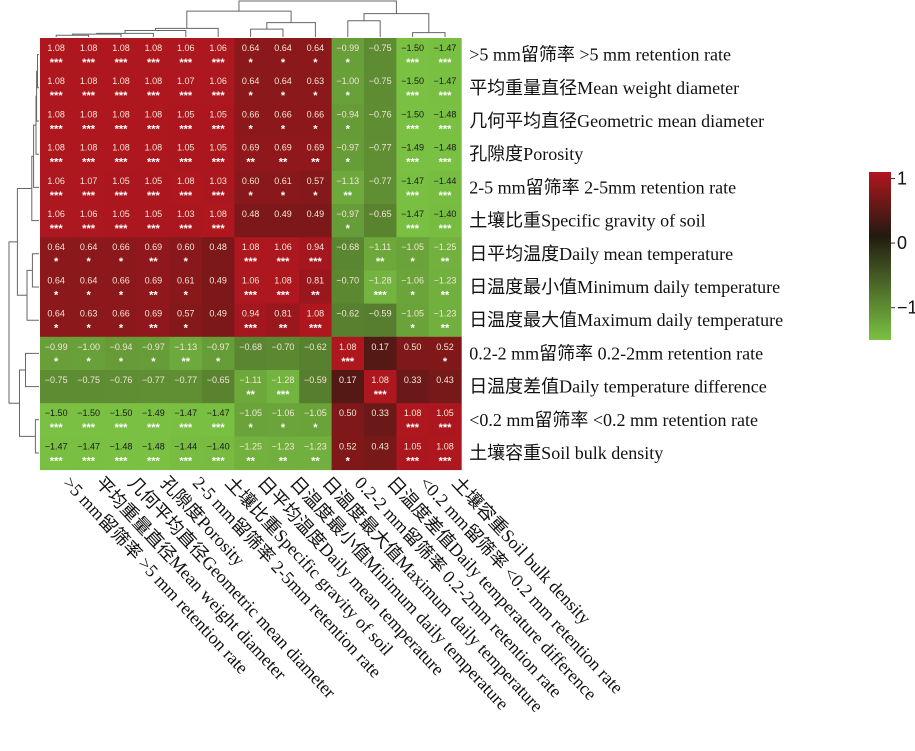 Image resolution: width=915 pixels, height=751 pixels. Describe the element at coordinates (251, 181) in the screenshot. I see `cell-value-label: 0.60` at that location.